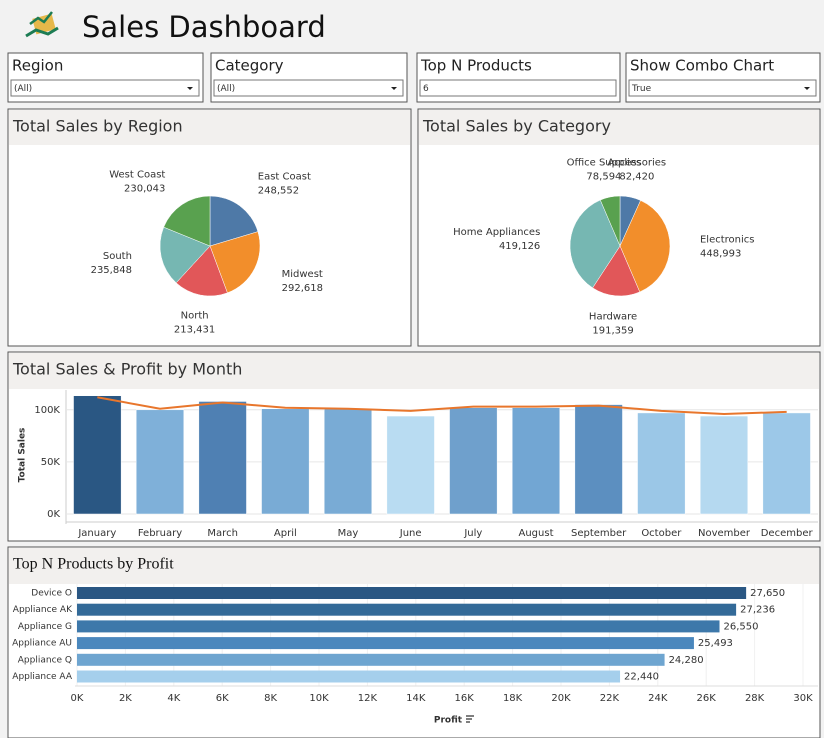 Image resolution: width=824 pixels, height=738 pixels. I want to click on x-tick-label: 6K, so click(222, 698).